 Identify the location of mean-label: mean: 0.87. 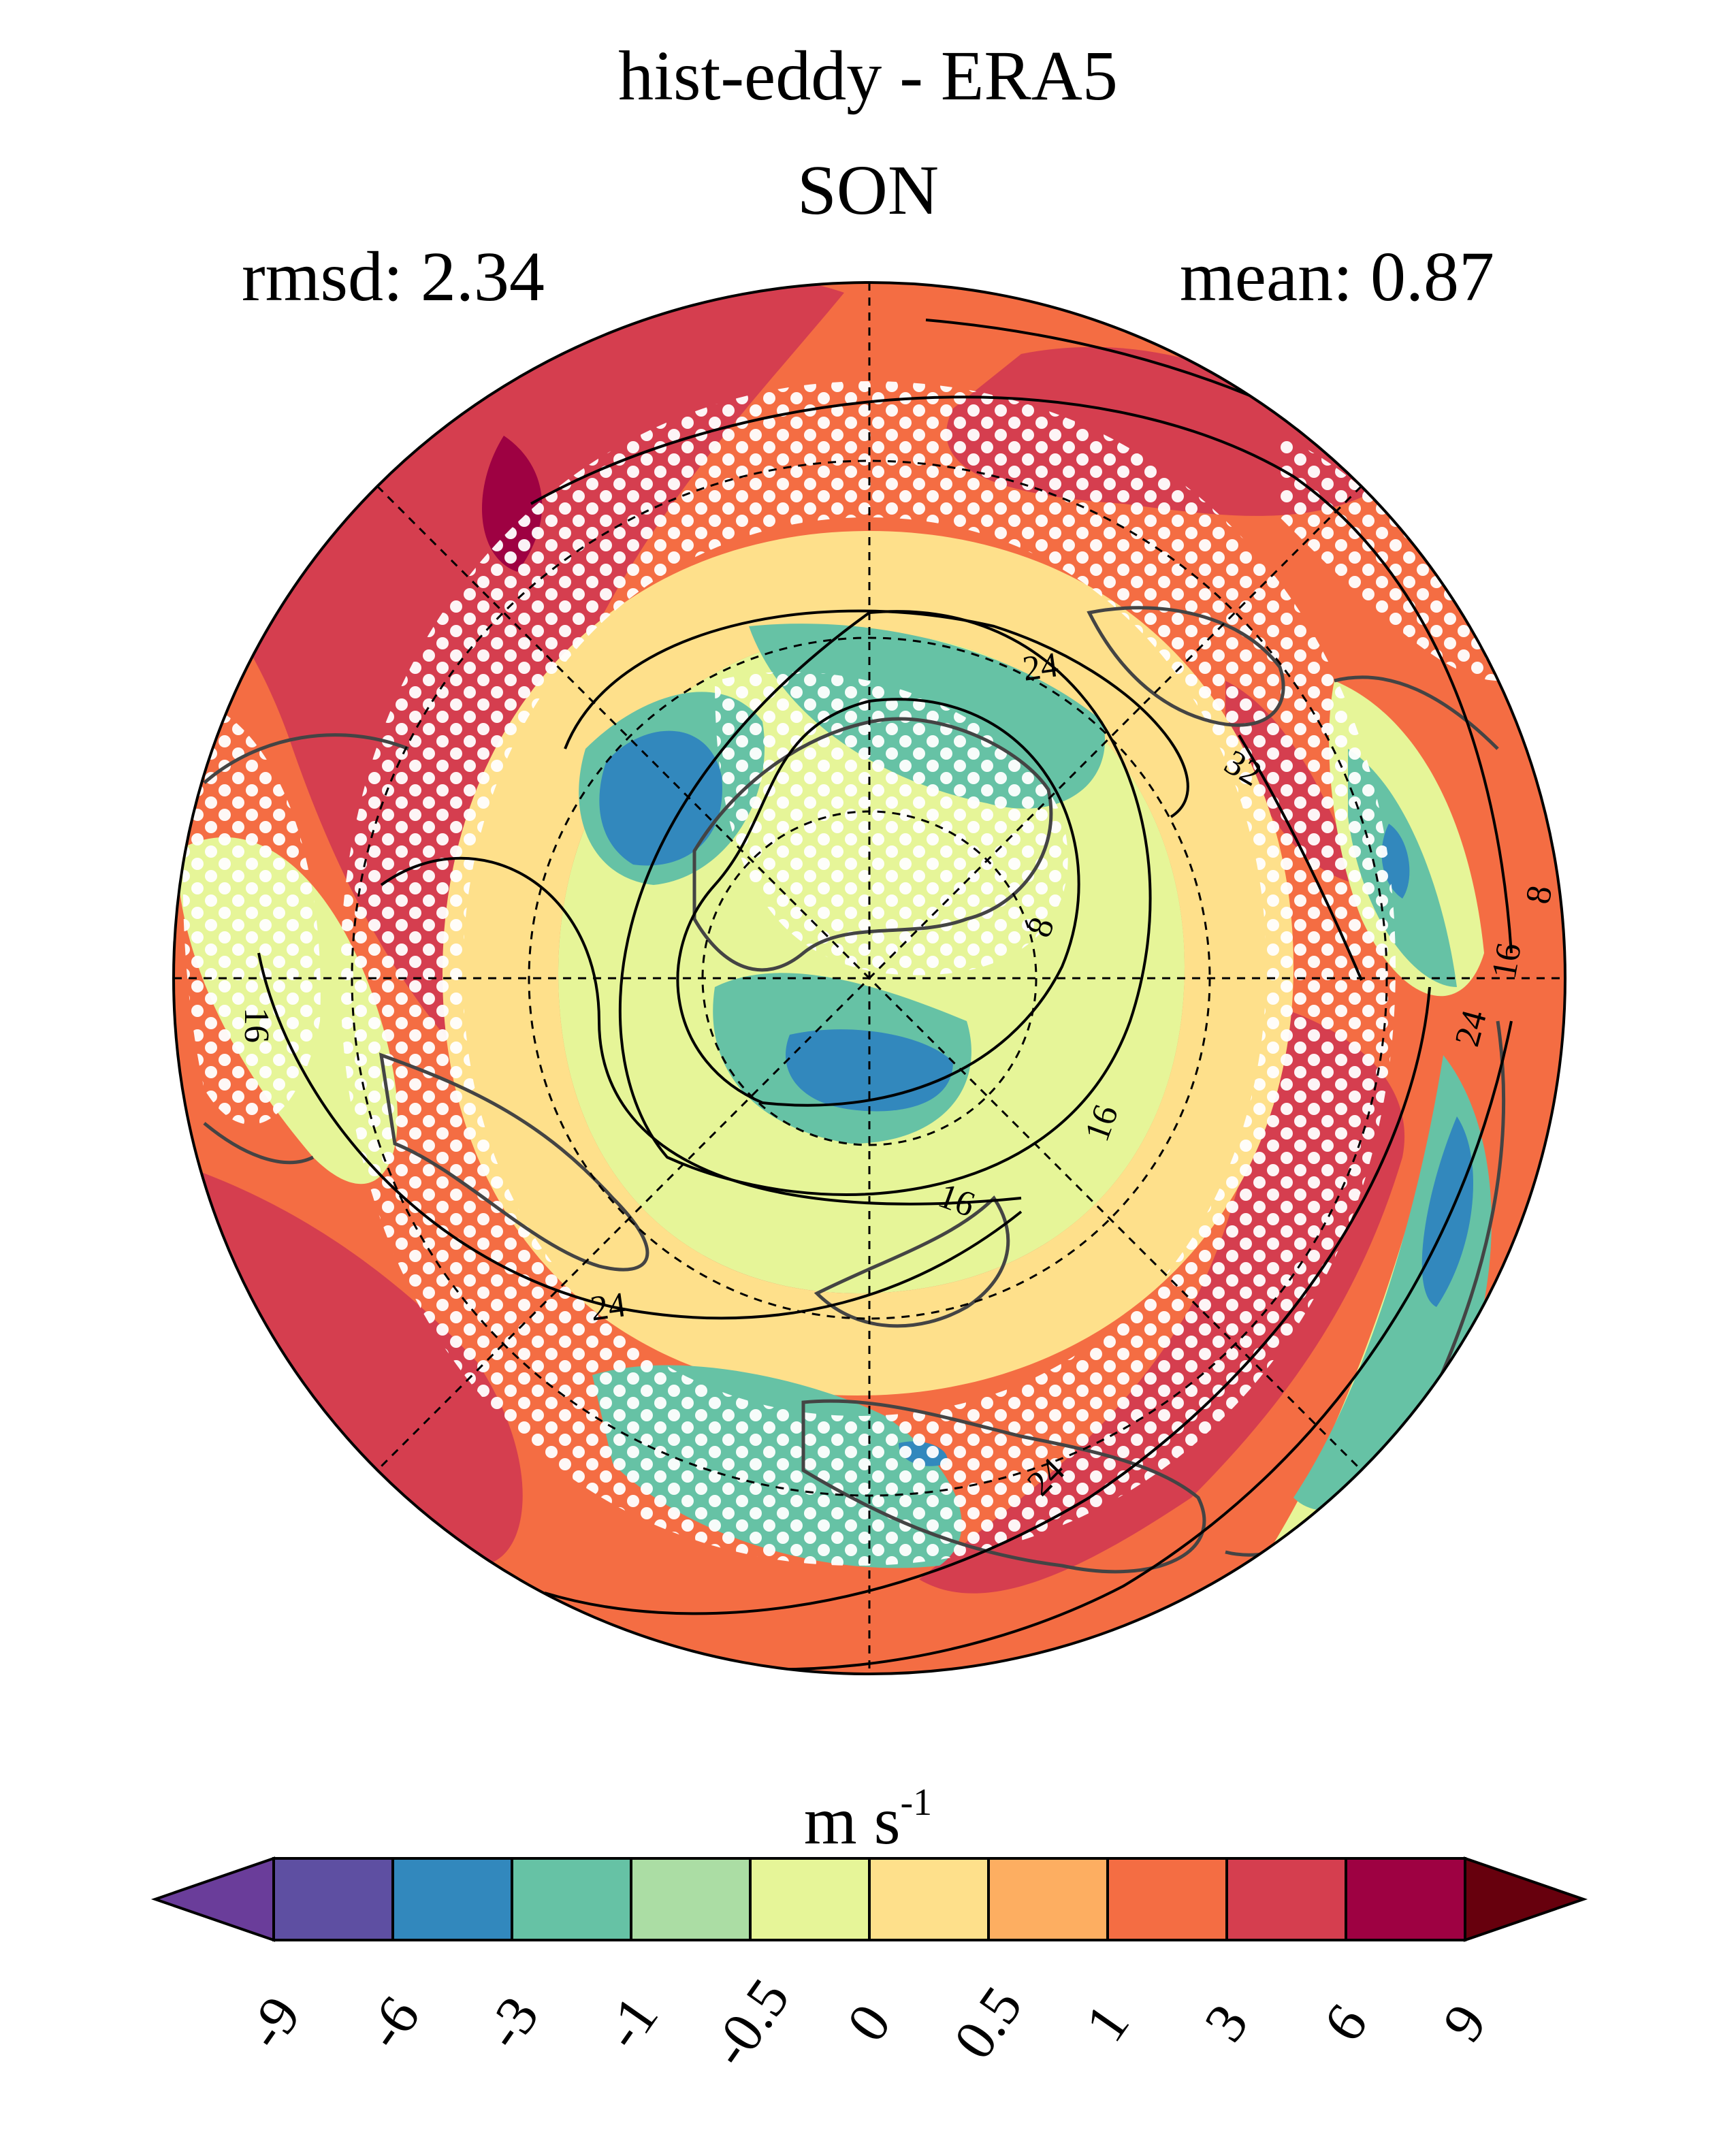
(1336, 277).